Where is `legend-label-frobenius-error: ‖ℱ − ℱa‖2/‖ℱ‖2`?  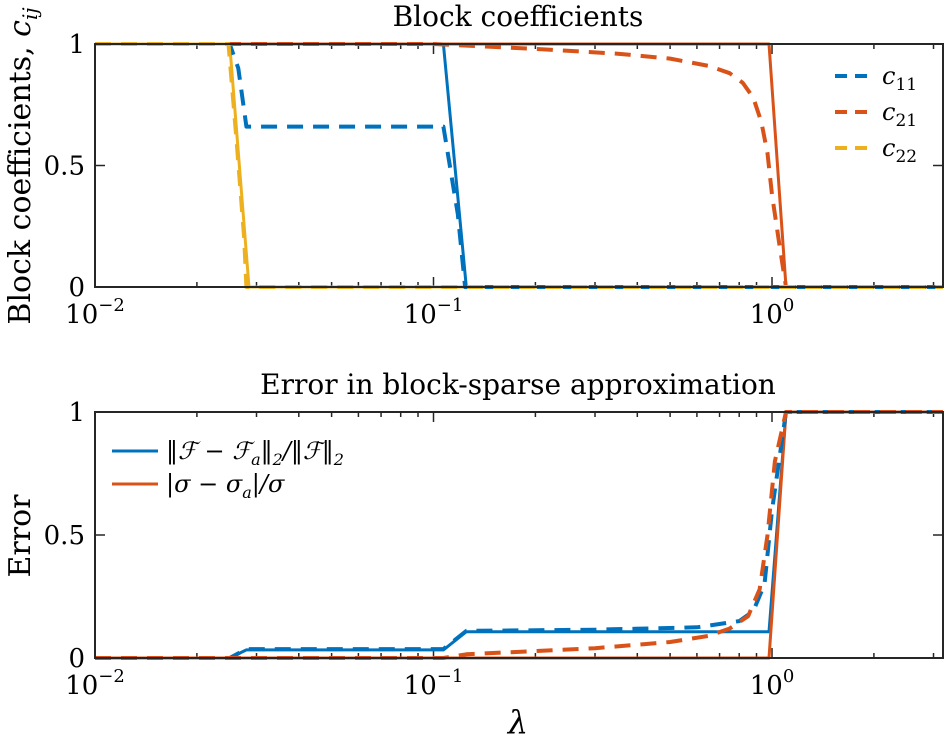 legend-label-frobenius-error: ‖ℱ − ℱa‖2/‖ℱ‖2 is located at coordinates (255, 453).